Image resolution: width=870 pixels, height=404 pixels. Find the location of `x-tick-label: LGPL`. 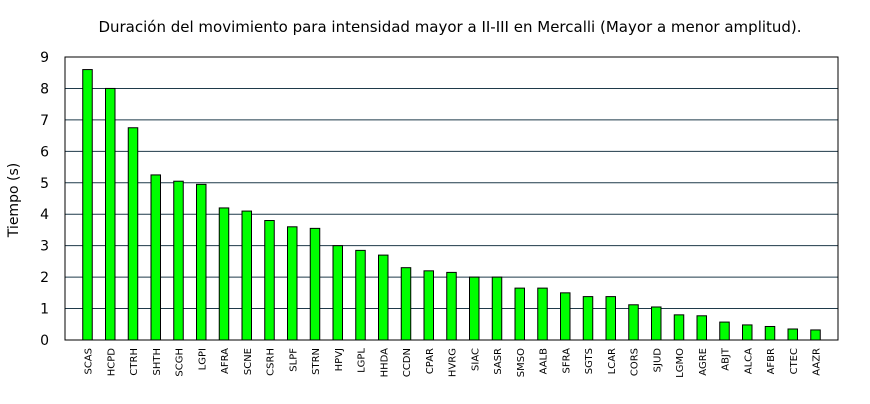

x-tick-label: LGPL is located at coordinates (362, 360).